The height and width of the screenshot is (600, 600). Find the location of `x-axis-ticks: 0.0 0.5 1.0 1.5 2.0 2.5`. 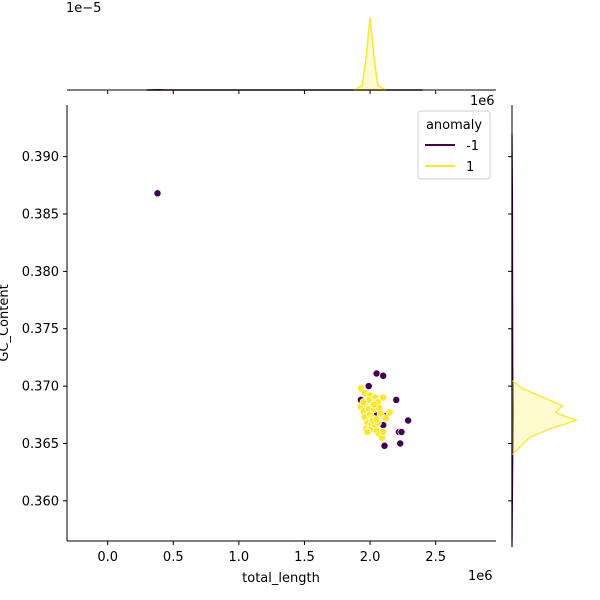

x-axis-ticks: 0.0 0.5 1.0 1.5 2.0 2.5 is located at coordinates (271, 553).